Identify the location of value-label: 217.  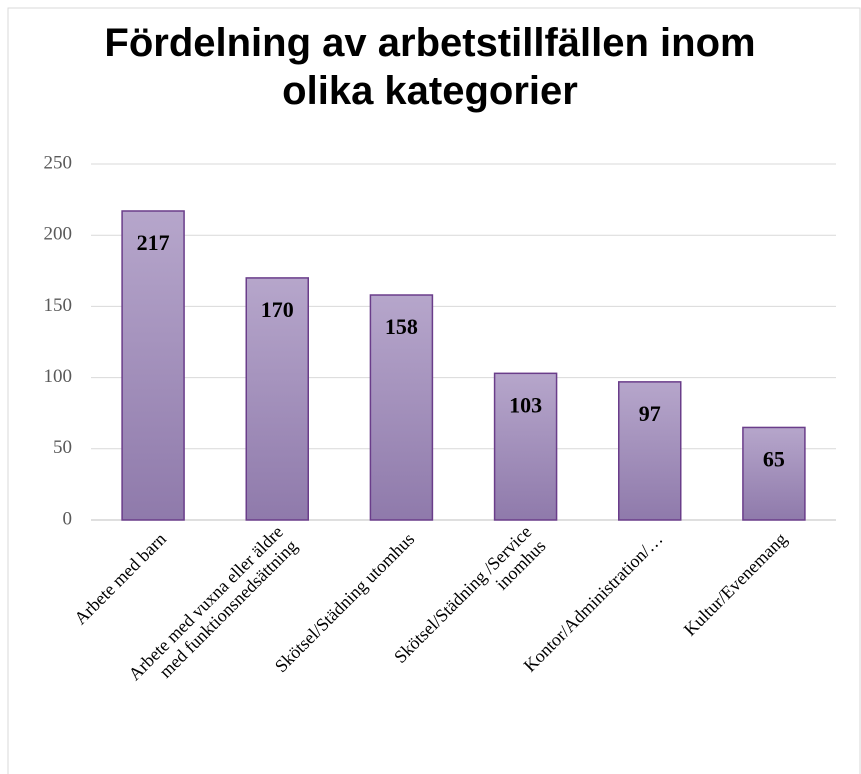
(153, 242).